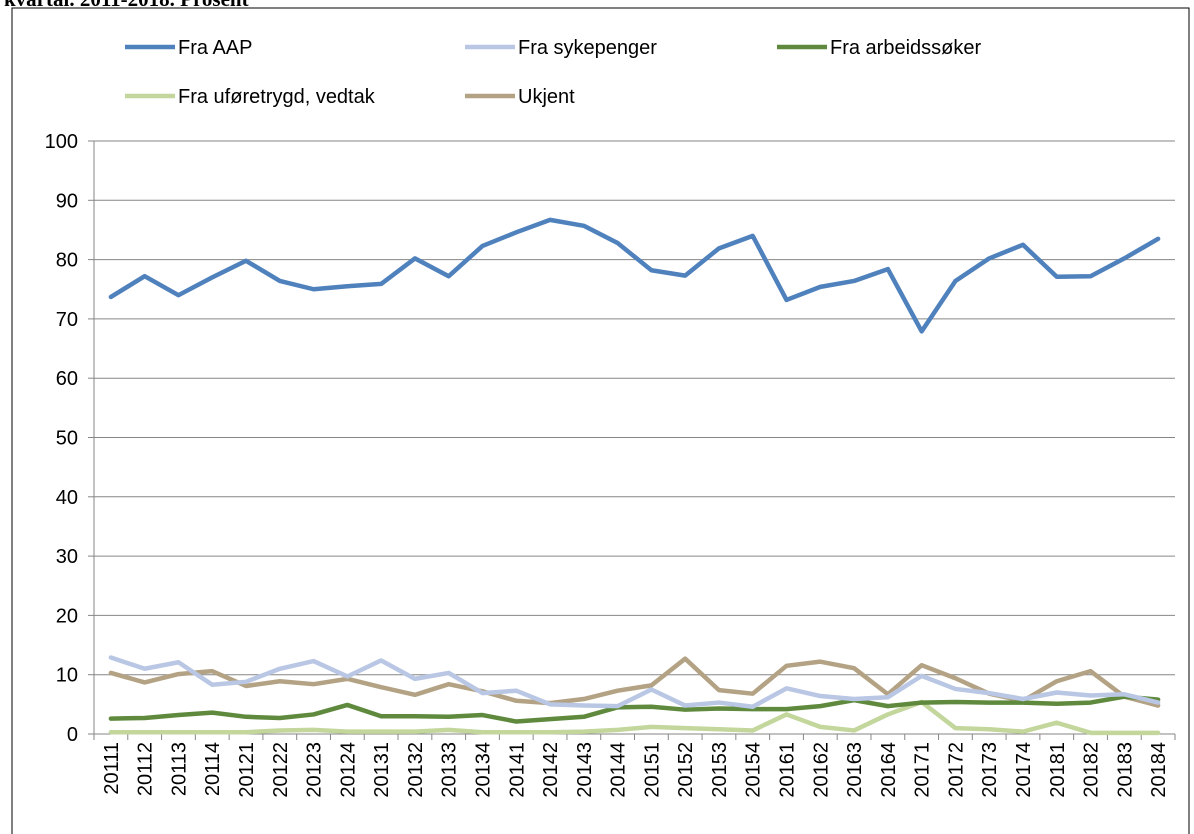  Describe the element at coordinates (754, 770) in the screenshot. I see `x-tick-label: 20154` at that location.